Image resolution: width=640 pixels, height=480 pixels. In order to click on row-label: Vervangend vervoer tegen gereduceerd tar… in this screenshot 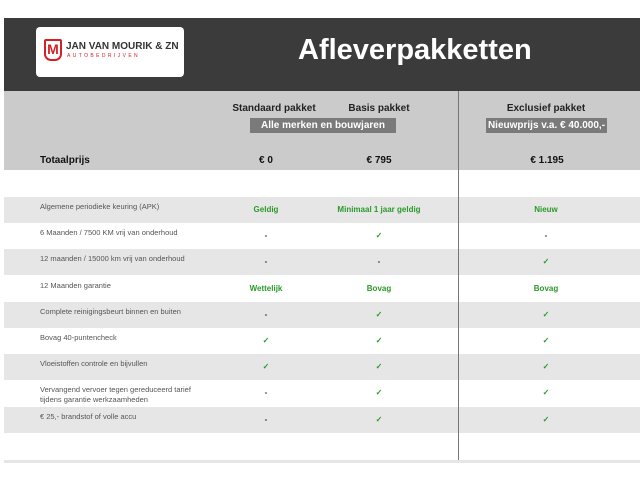, I will do `click(115, 395)`.